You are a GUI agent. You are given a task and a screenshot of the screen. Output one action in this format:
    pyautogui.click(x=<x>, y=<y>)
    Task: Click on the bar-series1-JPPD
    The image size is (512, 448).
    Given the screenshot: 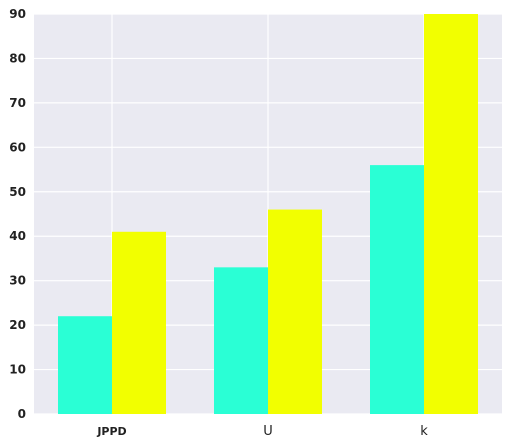 What is the action you would take?
    pyautogui.click(x=85, y=365)
    